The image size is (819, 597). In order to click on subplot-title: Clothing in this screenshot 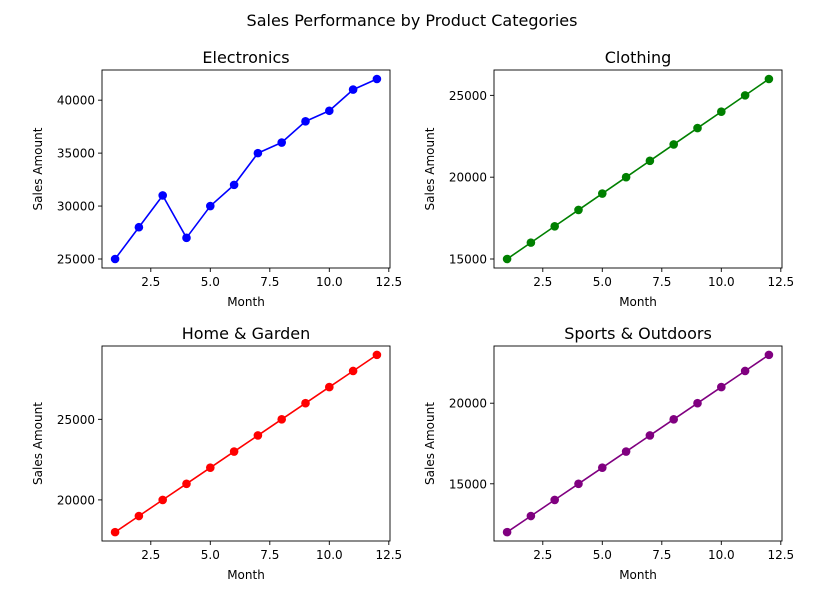, I will do `click(638, 57)`.